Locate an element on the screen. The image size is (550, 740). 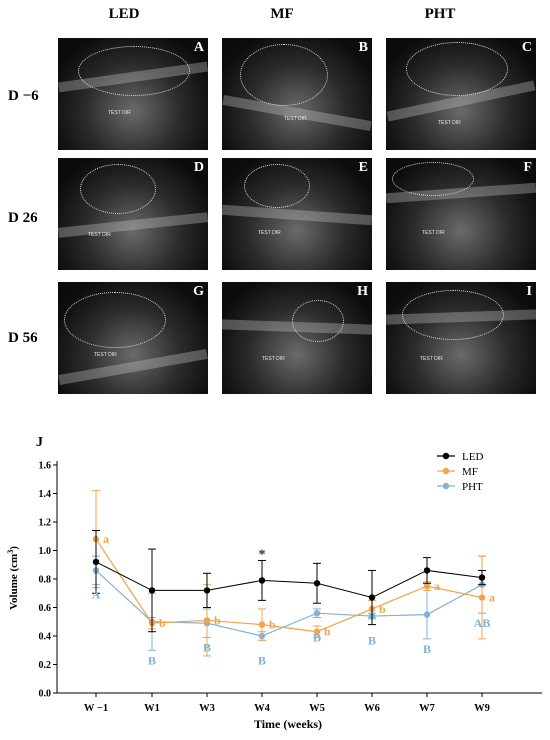
column-header-led: LED is located at coordinates (124, 14).